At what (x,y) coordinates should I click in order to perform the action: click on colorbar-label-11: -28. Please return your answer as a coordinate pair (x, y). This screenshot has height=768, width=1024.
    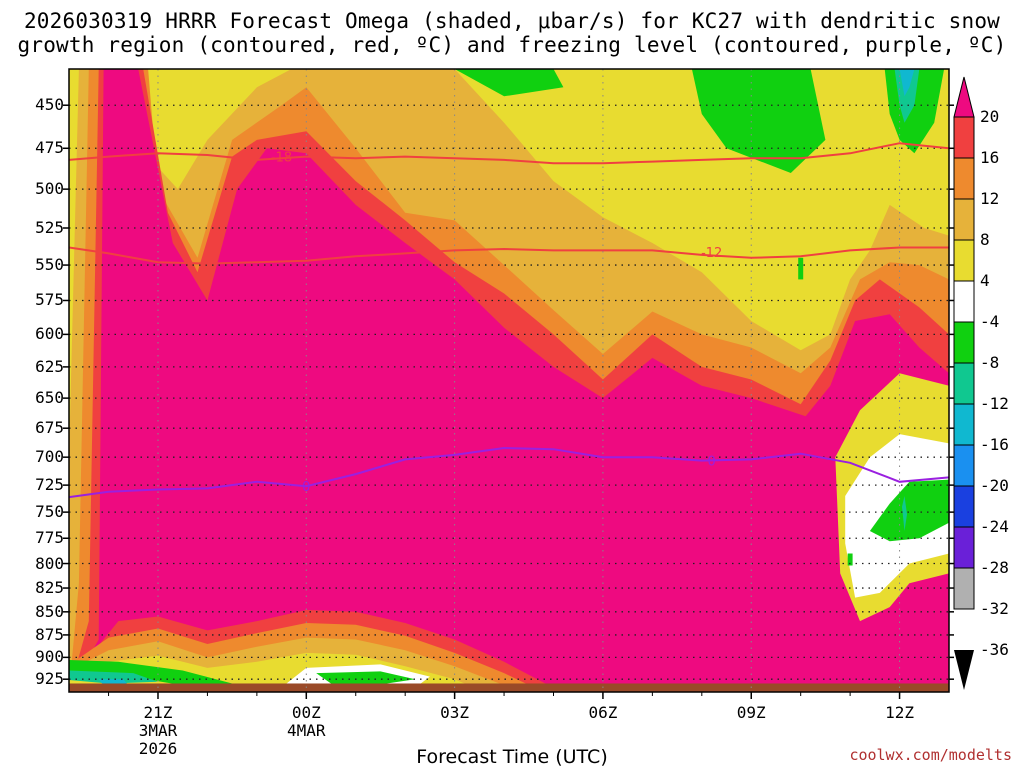
    Looking at the image, I should click on (994, 567).